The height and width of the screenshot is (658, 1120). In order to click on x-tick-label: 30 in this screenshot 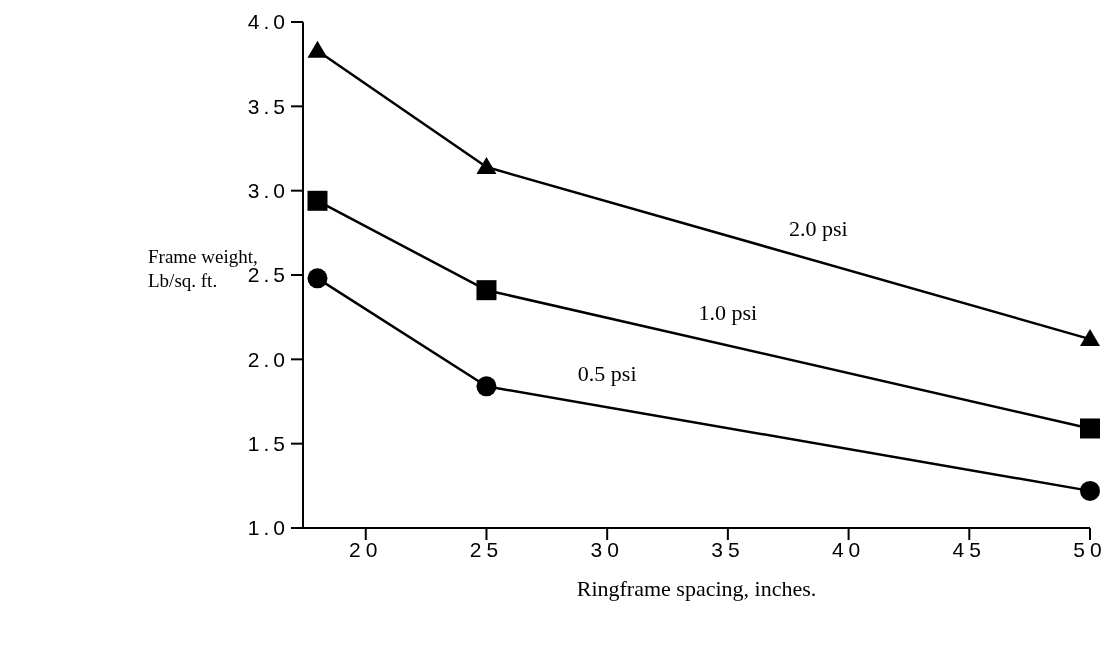, I will do `click(607, 549)`.